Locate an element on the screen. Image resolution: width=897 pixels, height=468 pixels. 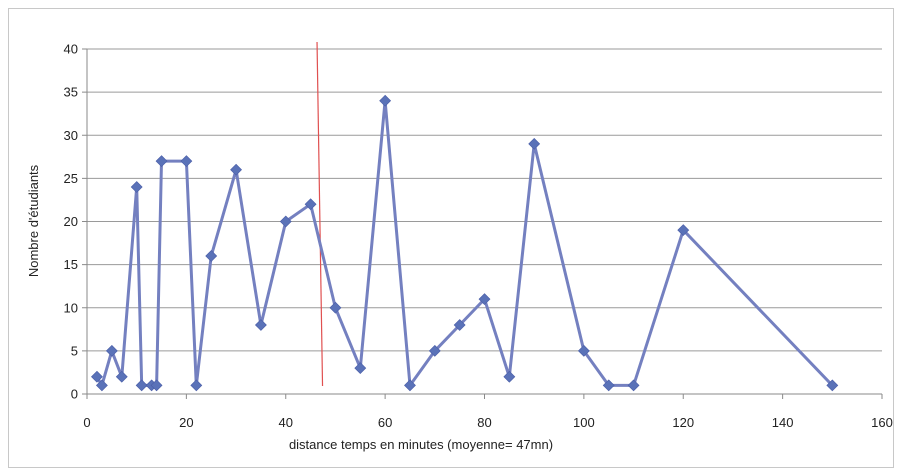
y-tick-label: 25 is located at coordinates (71, 178).